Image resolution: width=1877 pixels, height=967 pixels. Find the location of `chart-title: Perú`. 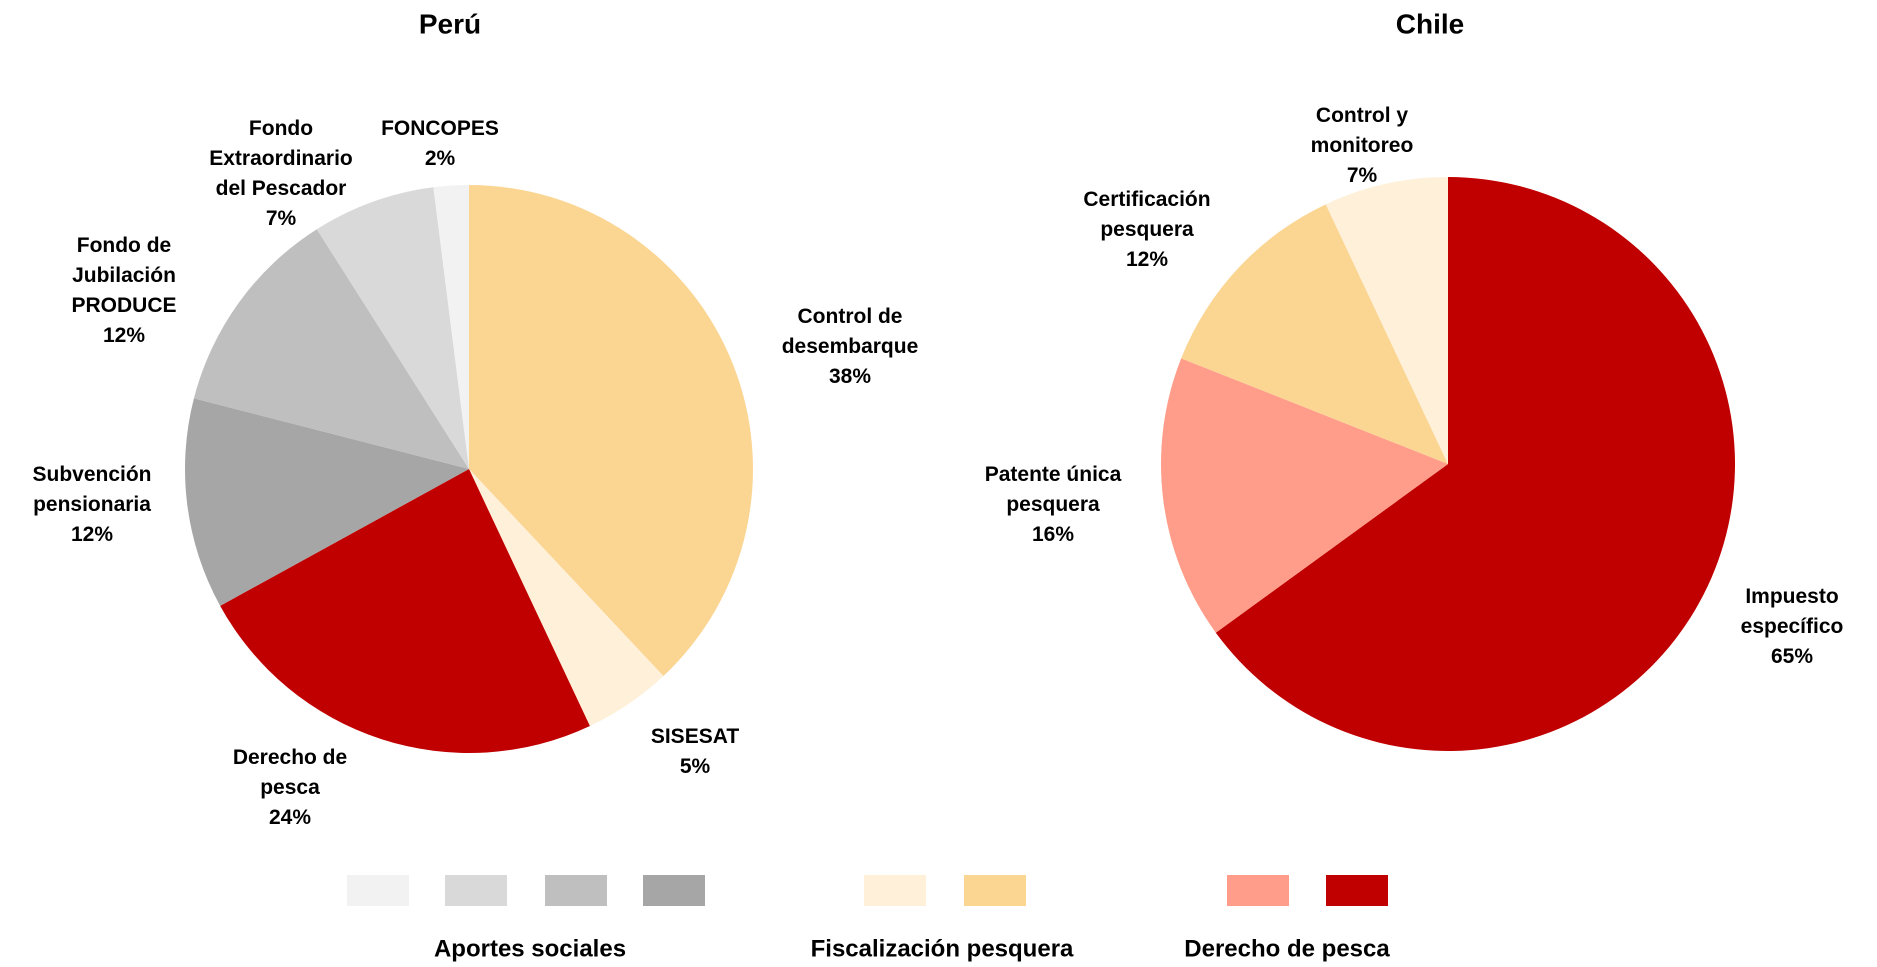

chart-title: Perú is located at coordinates (450, 23).